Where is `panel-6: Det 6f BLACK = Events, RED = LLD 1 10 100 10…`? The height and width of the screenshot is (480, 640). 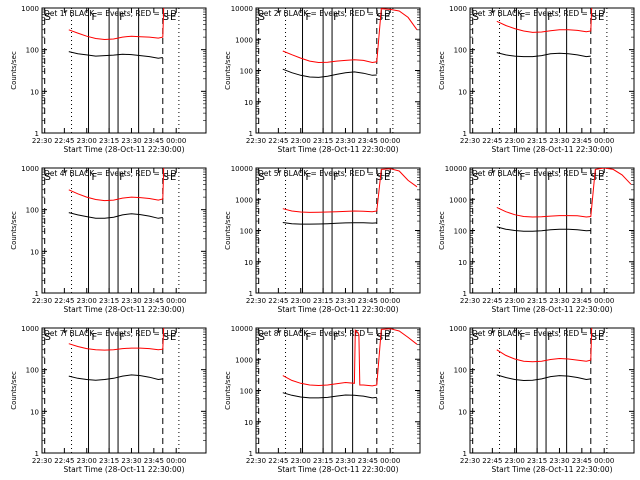
panel-6: Det 6f BLACK = Events, RED = LLD 1 10 100 10… is located at coordinates (536, 239).